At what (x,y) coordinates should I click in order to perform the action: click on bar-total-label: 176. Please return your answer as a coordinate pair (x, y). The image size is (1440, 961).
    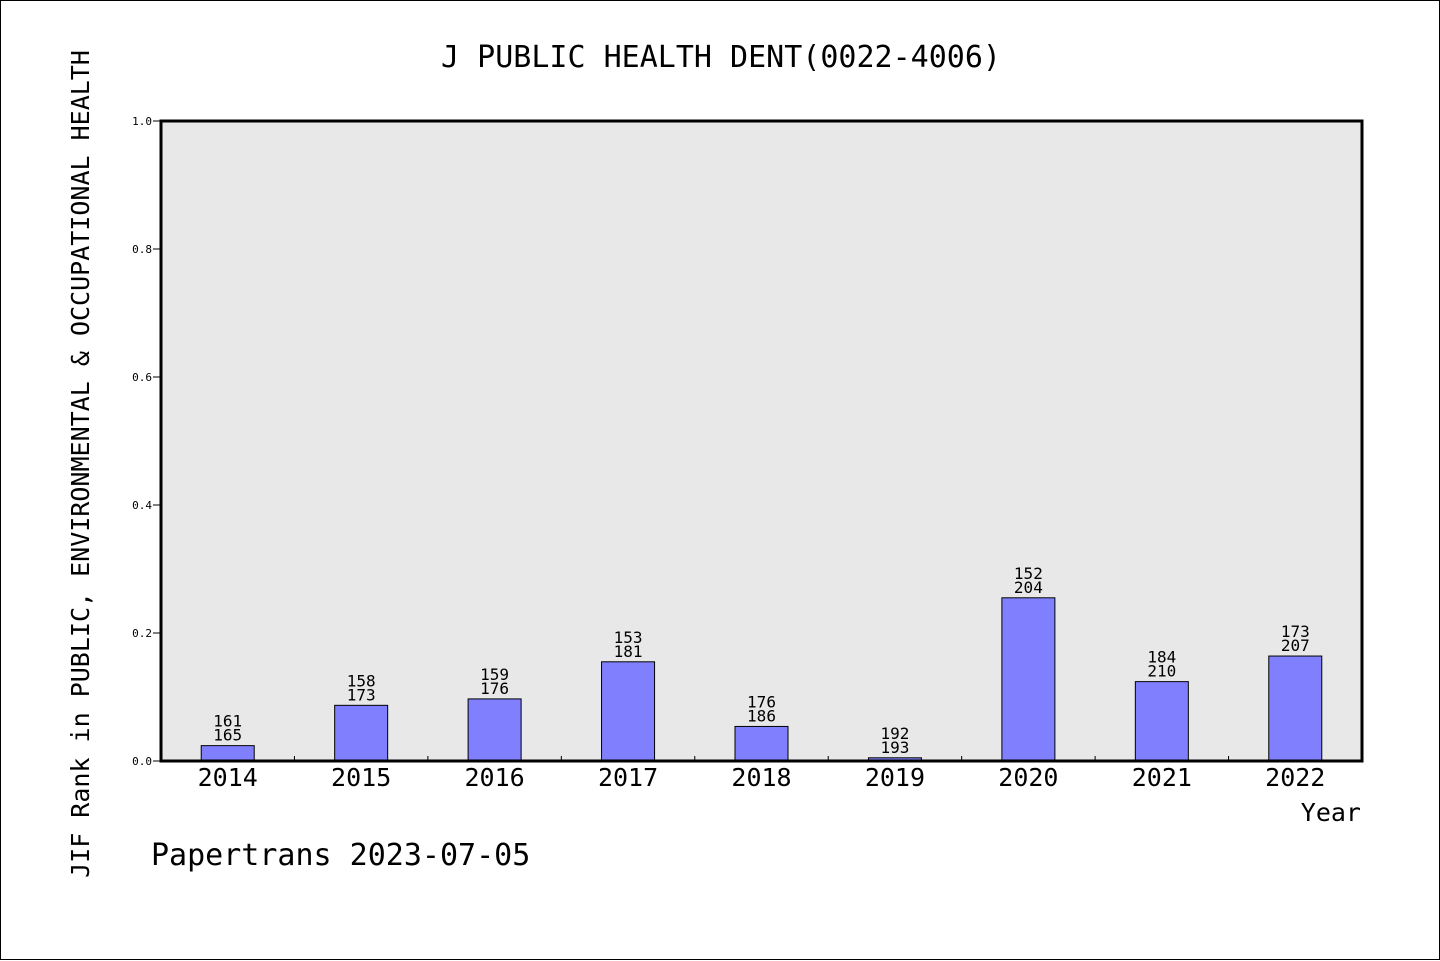
    Looking at the image, I should click on (494, 688).